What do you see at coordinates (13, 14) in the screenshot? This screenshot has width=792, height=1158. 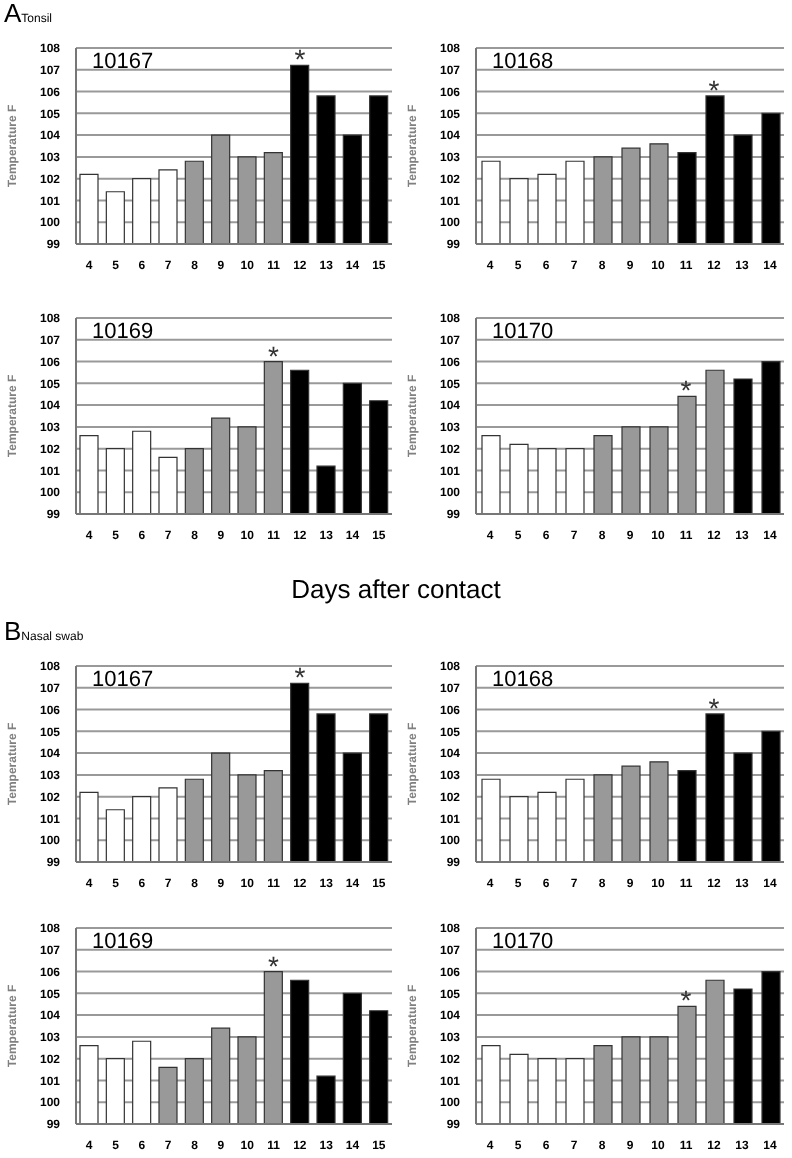 I see `text: A` at bounding box center [13, 14].